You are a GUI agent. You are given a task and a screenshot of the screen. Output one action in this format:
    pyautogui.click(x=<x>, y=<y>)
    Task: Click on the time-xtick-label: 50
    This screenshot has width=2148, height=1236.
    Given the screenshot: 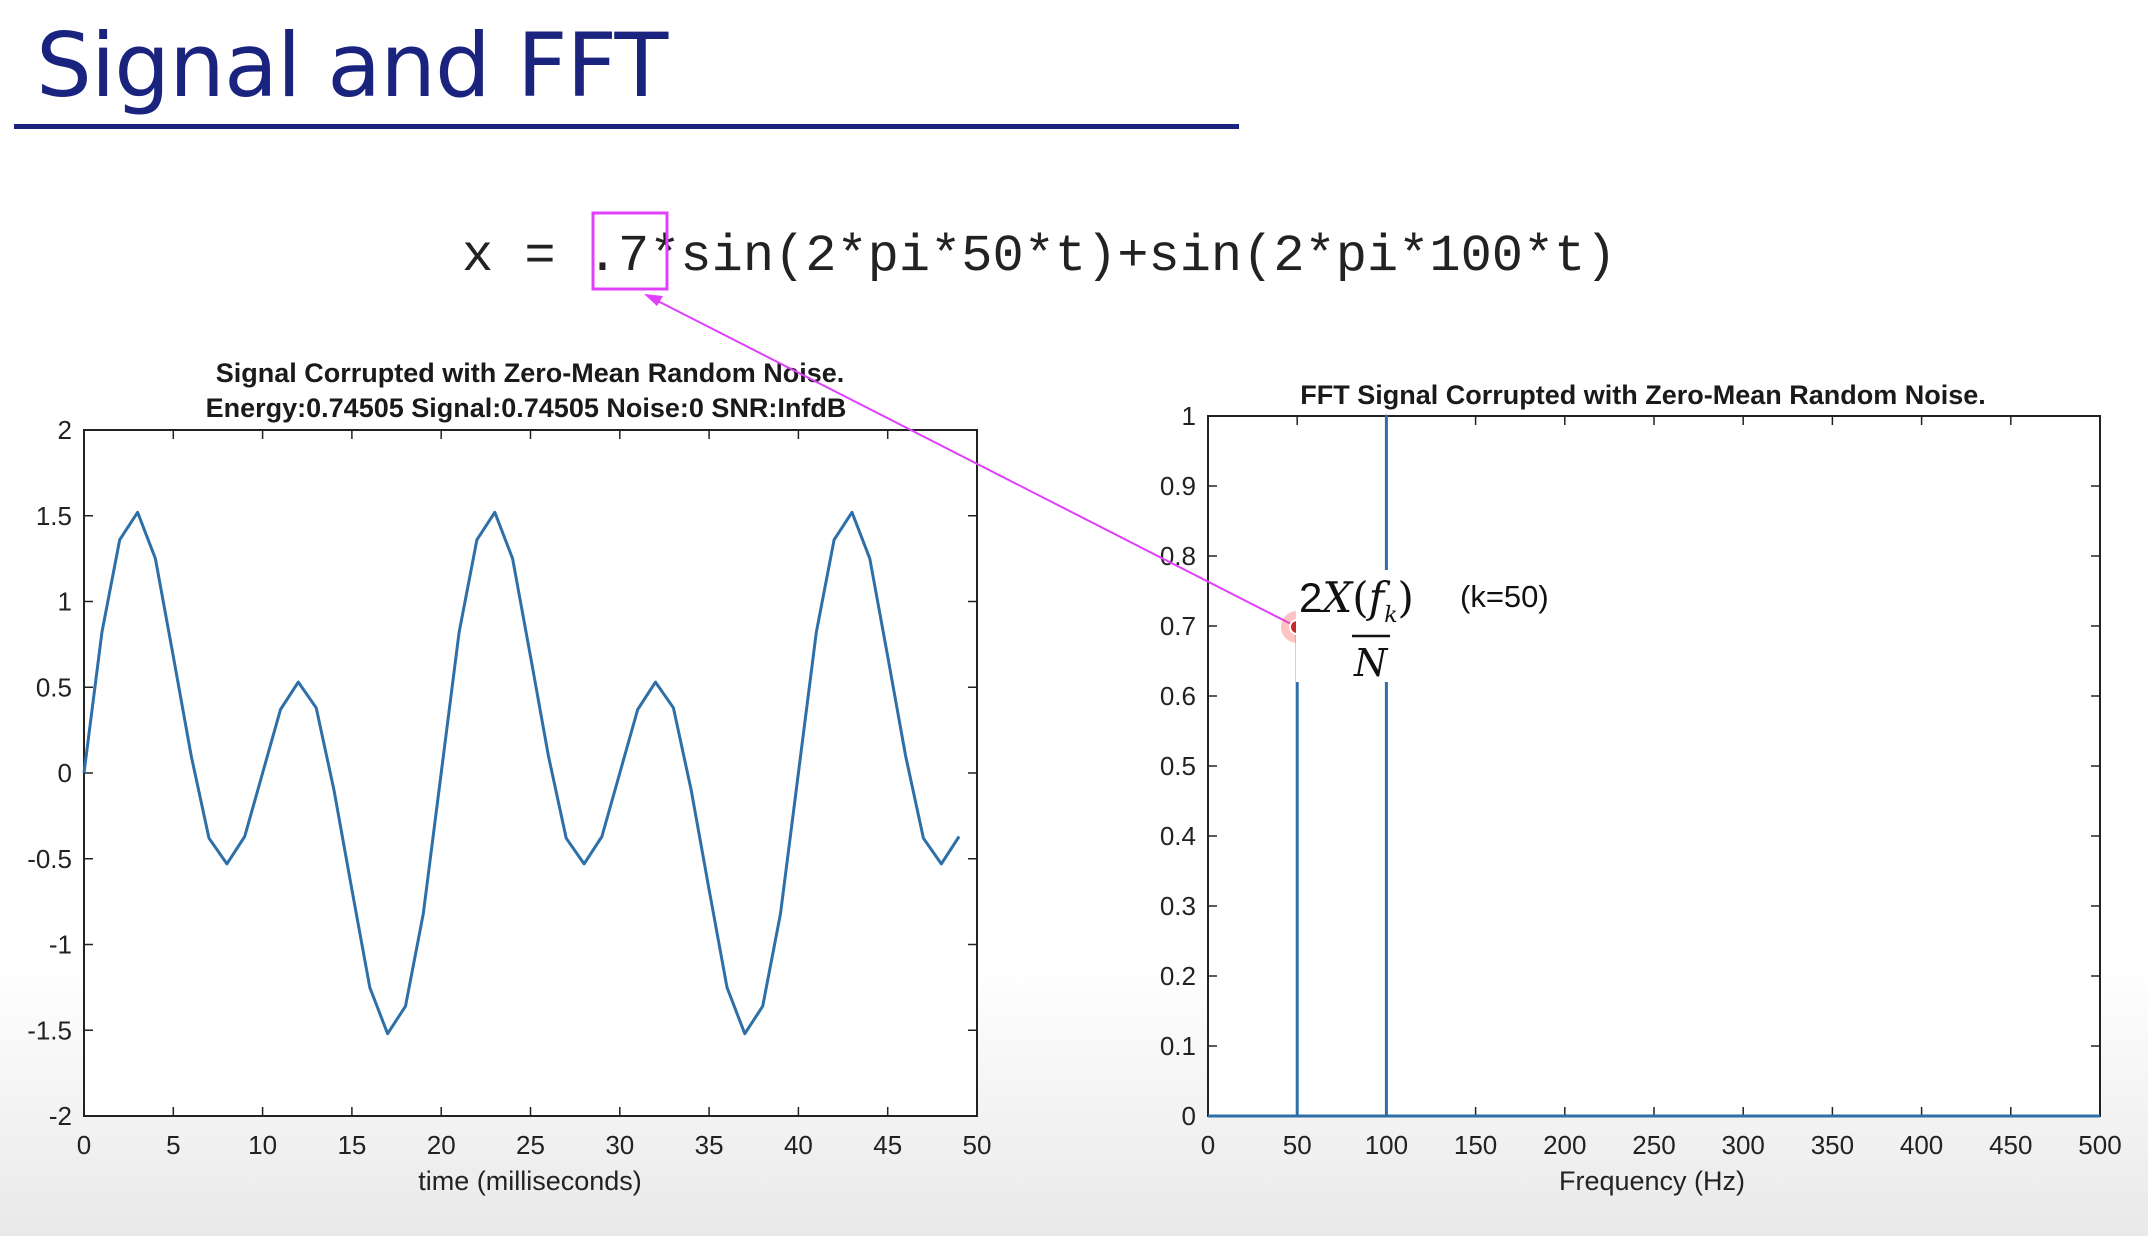 What is the action you would take?
    pyautogui.click(x=977, y=1145)
    